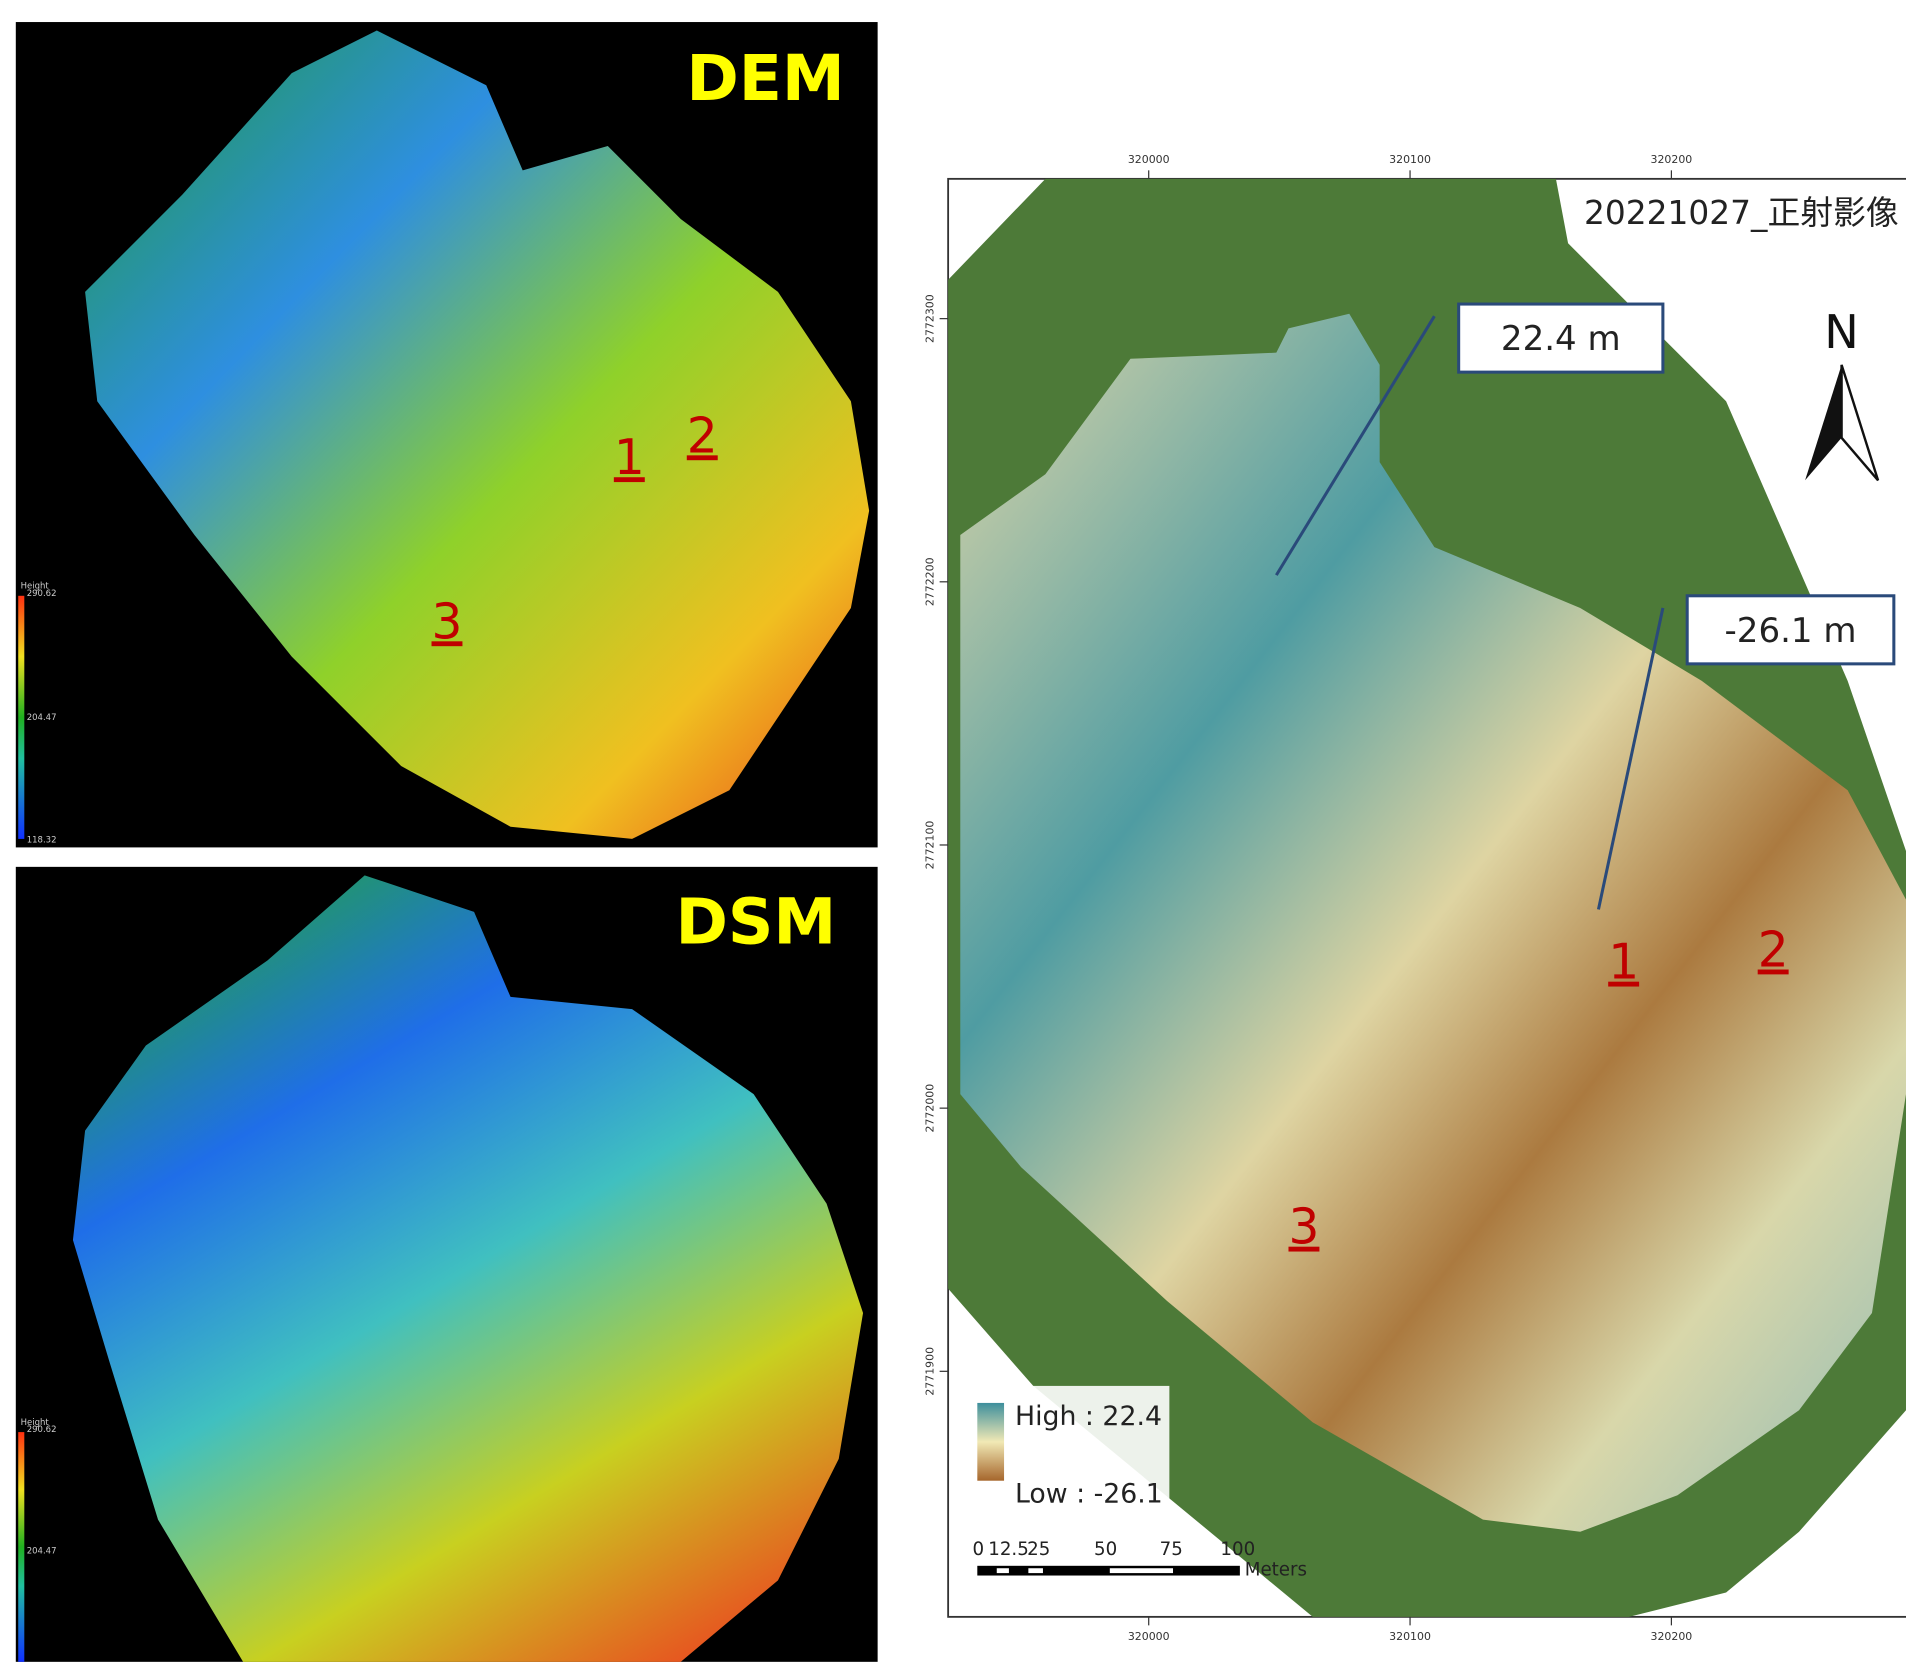  What do you see at coordinates (930, 318) in the screenshot?
I see `y-tick-label: 2772300` at bounding box center [930, 318].